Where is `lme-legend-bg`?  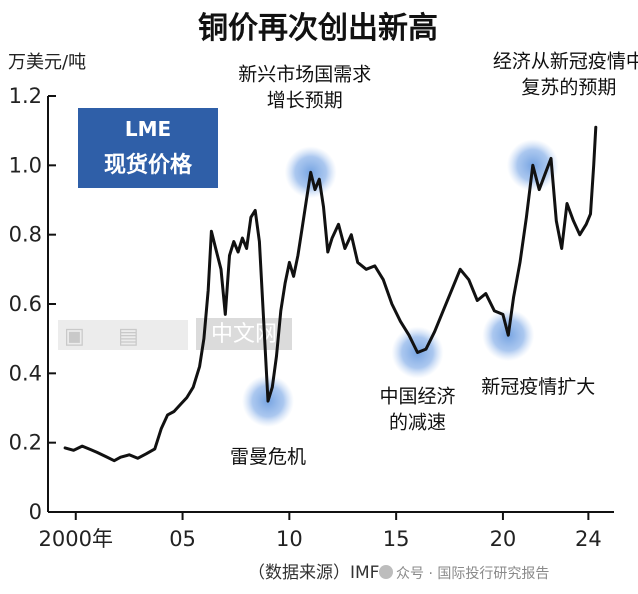
lme-legend-bg is located at coordinates (148, 148).